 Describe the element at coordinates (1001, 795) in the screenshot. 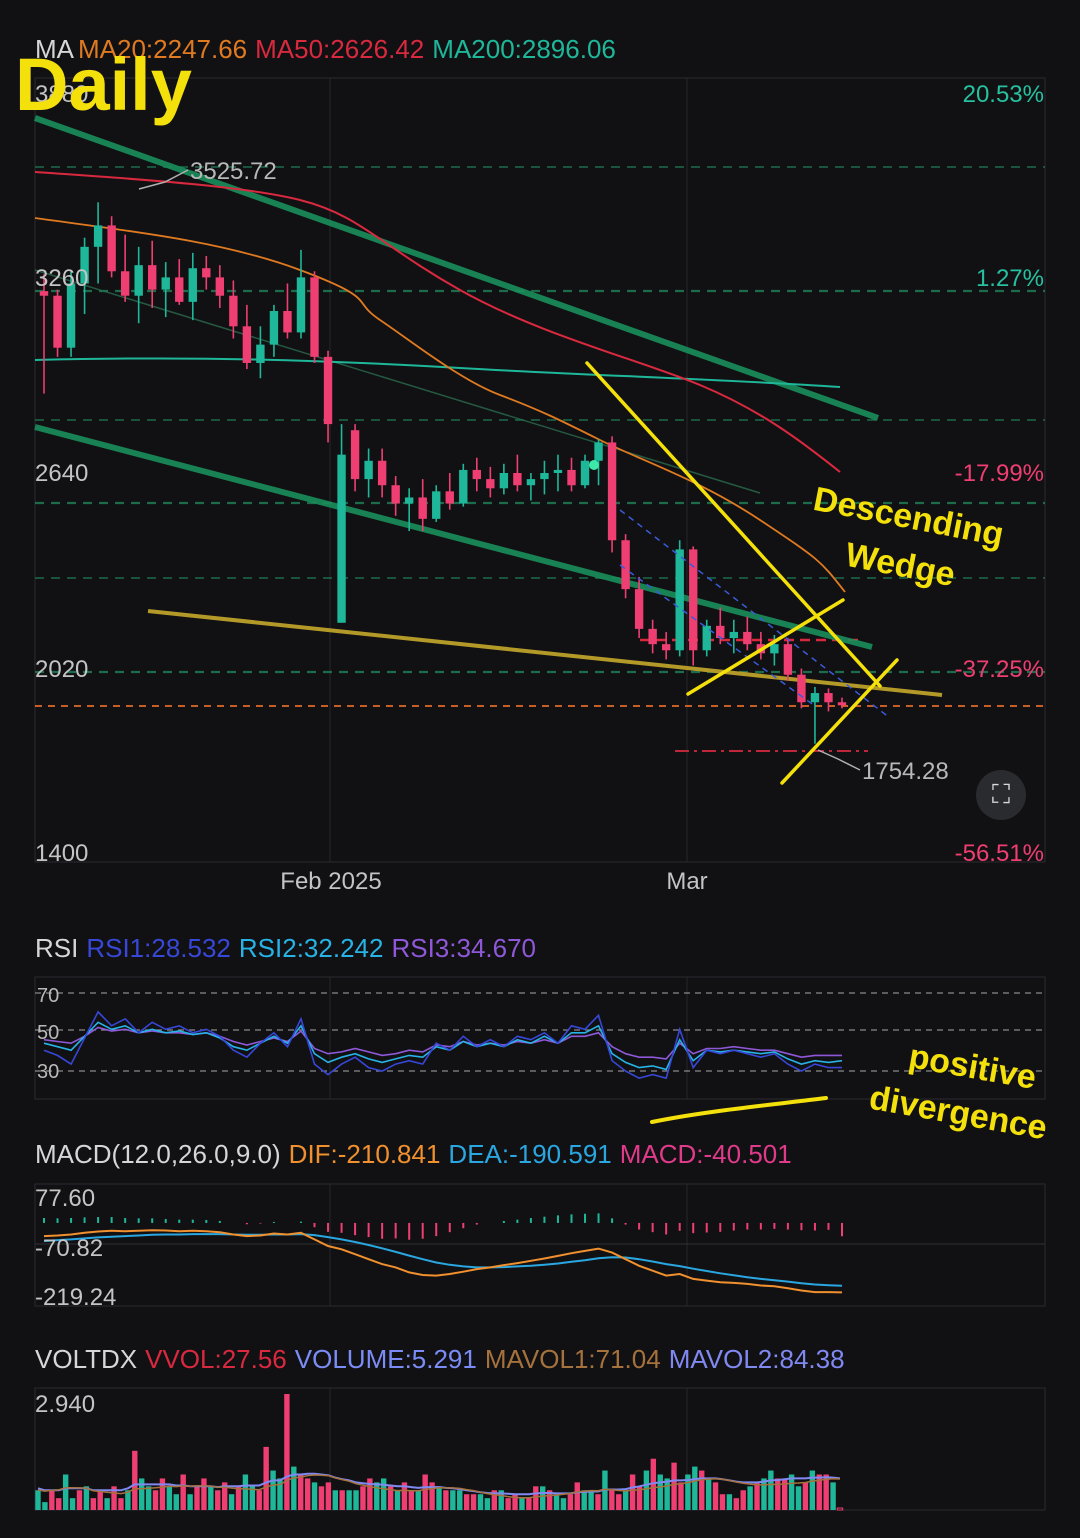

I see `expand-chart-button: ⛶` at that location.